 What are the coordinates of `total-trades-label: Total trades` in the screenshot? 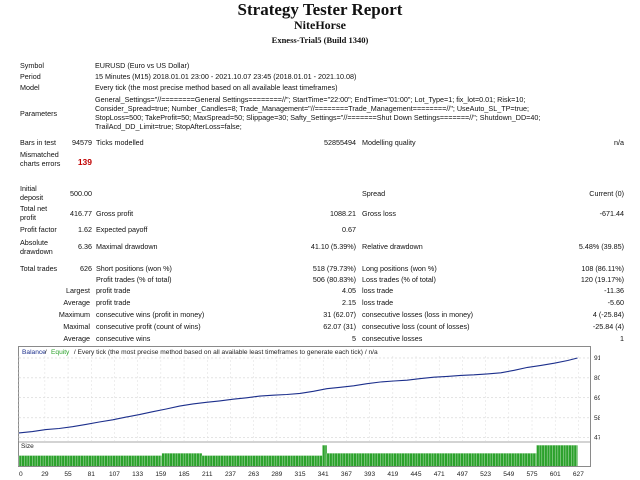 It's located at (39, 268).